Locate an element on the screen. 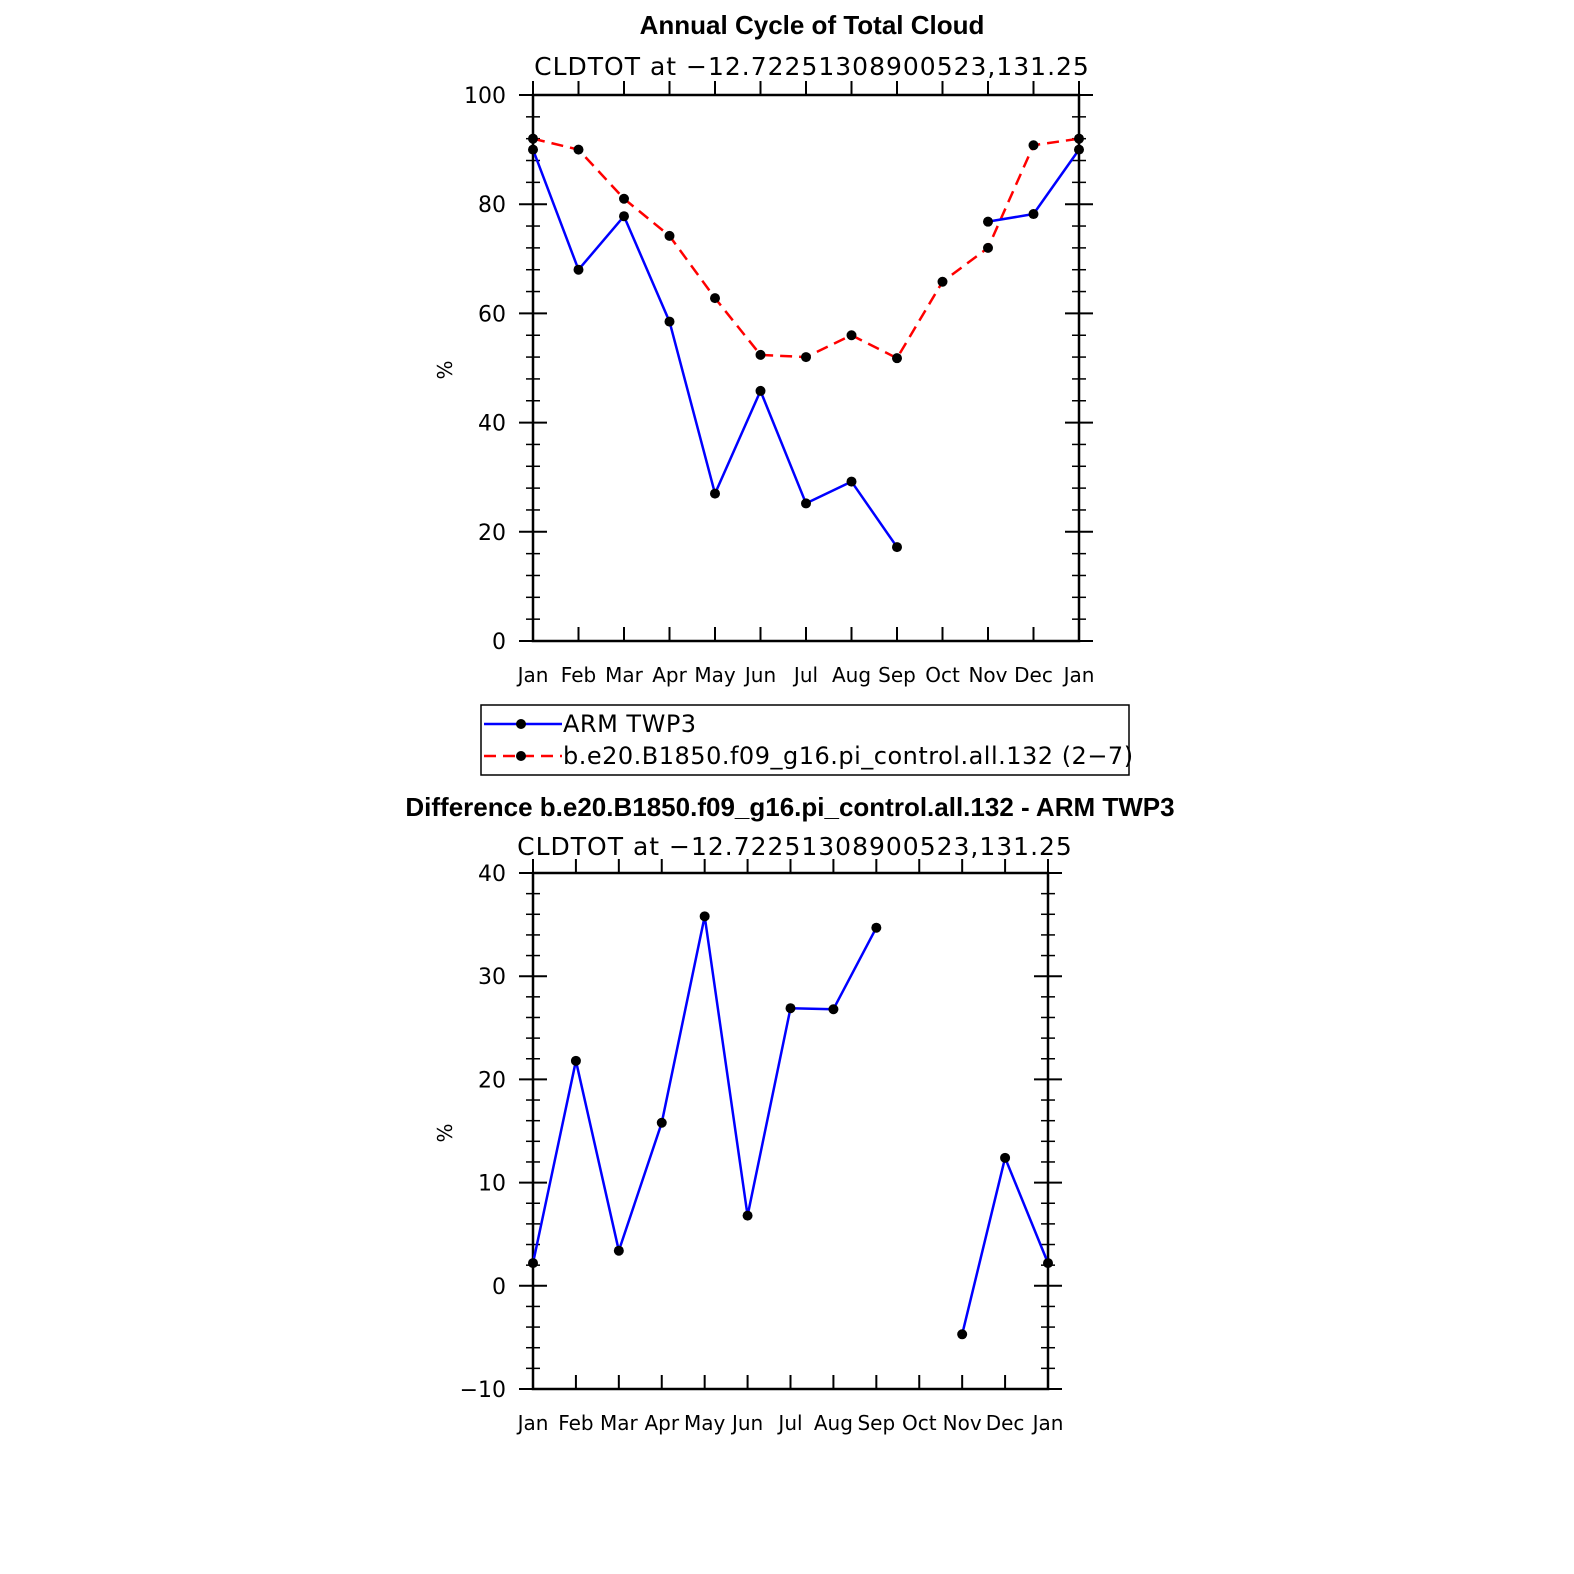 This screenshot has height=1574, width=1574. legend-item-arm-twp3: ARM TWP3 is located at coordinates (590, 724).